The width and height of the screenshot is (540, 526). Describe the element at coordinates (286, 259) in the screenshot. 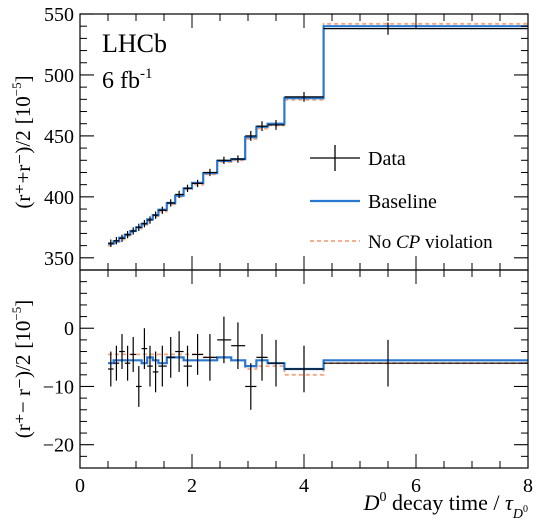

I see `top-y-tick: 350` at that location.